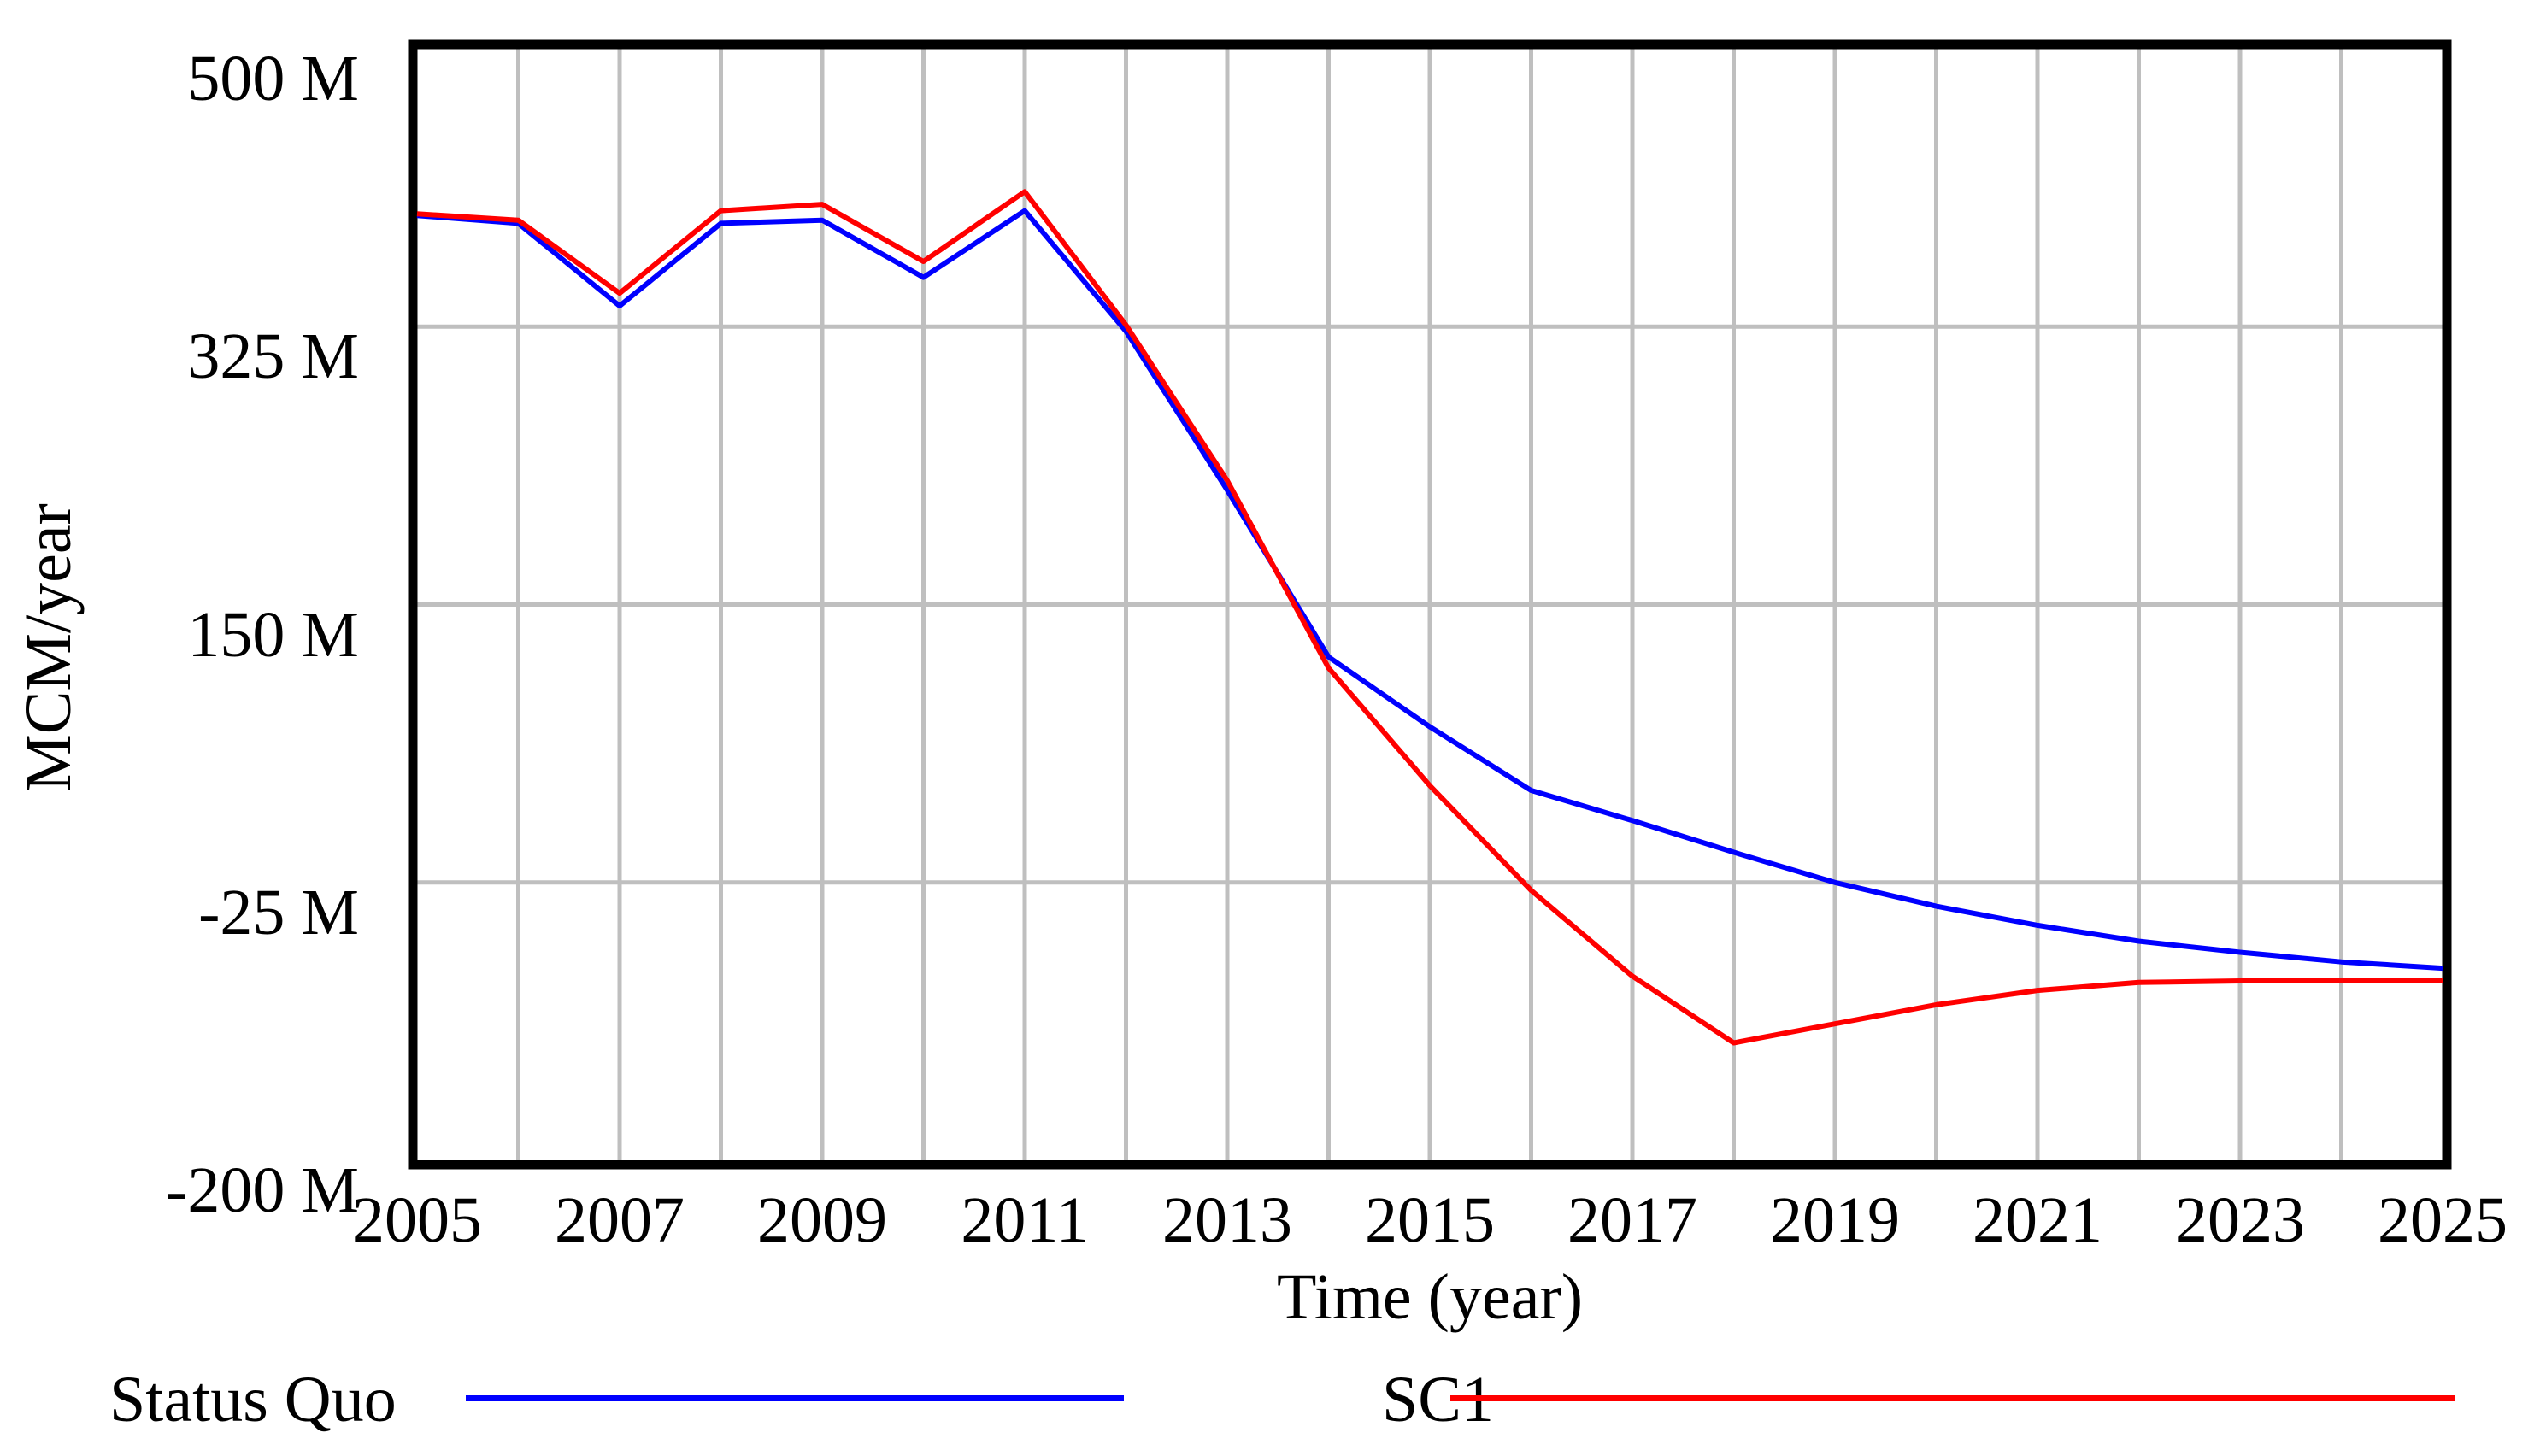  What do you see at coordinates (620, 1220) in the screenshot?
I see `x-tick-label: 2007` at bounding box center [620, 1220].